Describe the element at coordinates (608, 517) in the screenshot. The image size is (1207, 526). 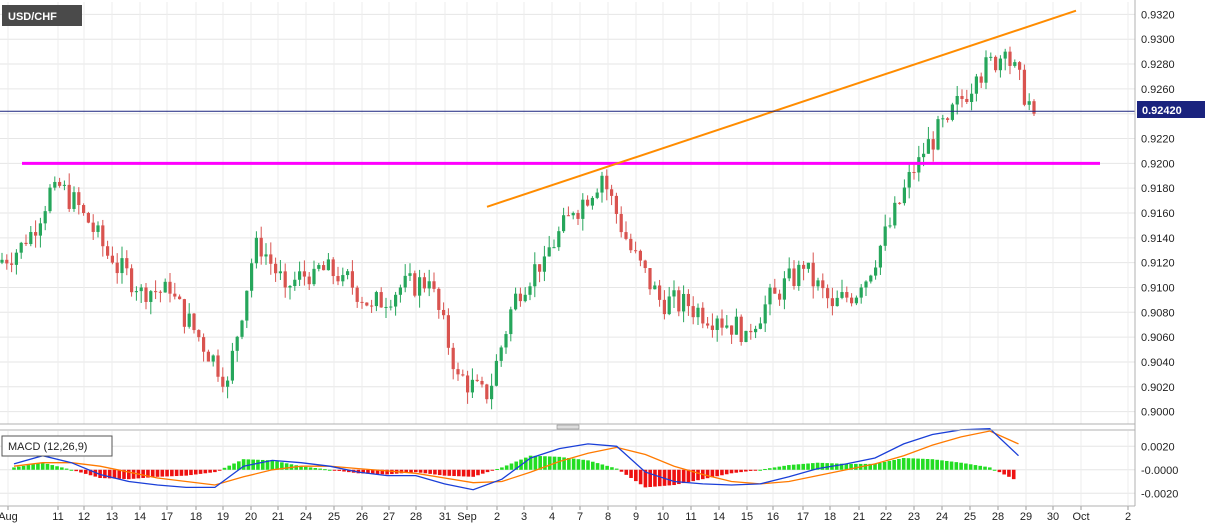
I see `time-tick-label: 8` at that location.